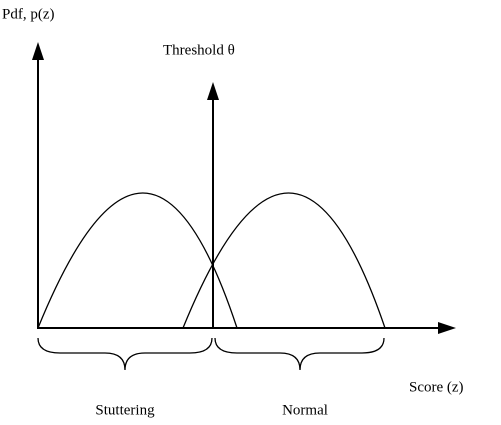 This screenshot has width=501, height=425. Describe the element at coordinates (213, 91) in the screenshot. I see `threshold-arrow` at that location.